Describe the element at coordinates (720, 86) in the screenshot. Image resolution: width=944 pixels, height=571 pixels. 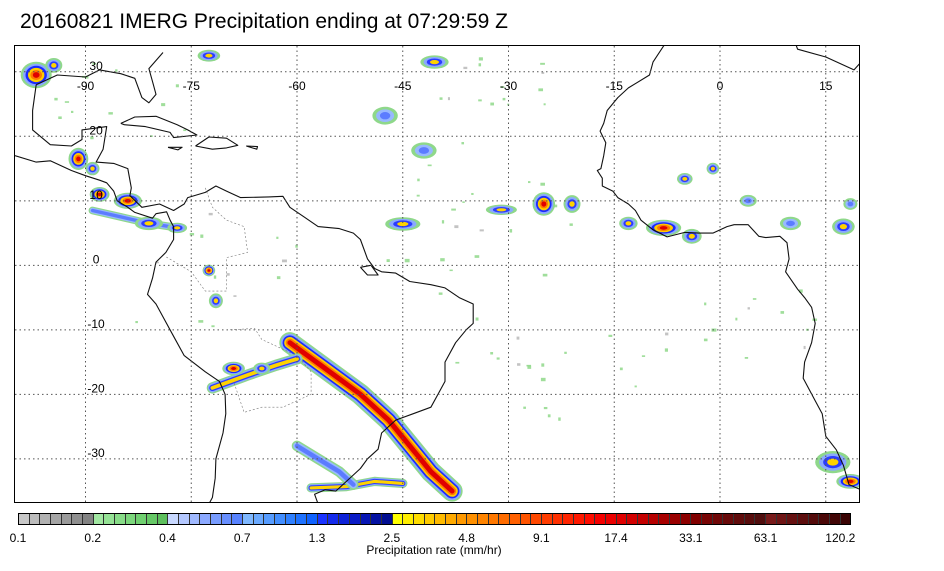
I see `longitude-label: 0` at that location.